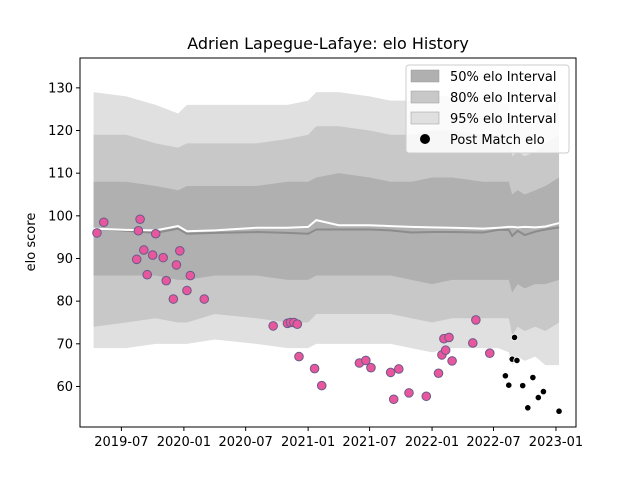  What do you see at coordinates (432, 442) in the screenshot?
I see `x-tick-label: 2022-01` at bounding box center [432, 442].